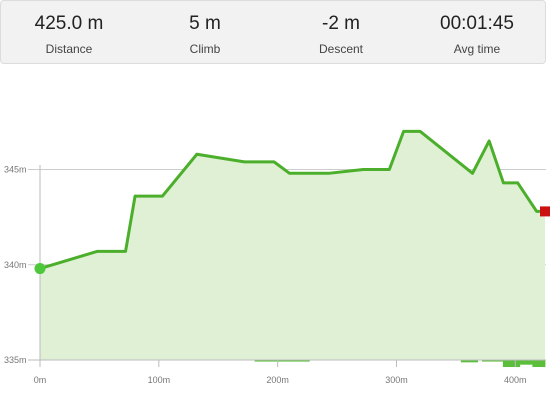  What do you see at coordinates (15, 265) in the screenshot?
I see `y-tick-label: 340m` at bounding box center [15, 265].